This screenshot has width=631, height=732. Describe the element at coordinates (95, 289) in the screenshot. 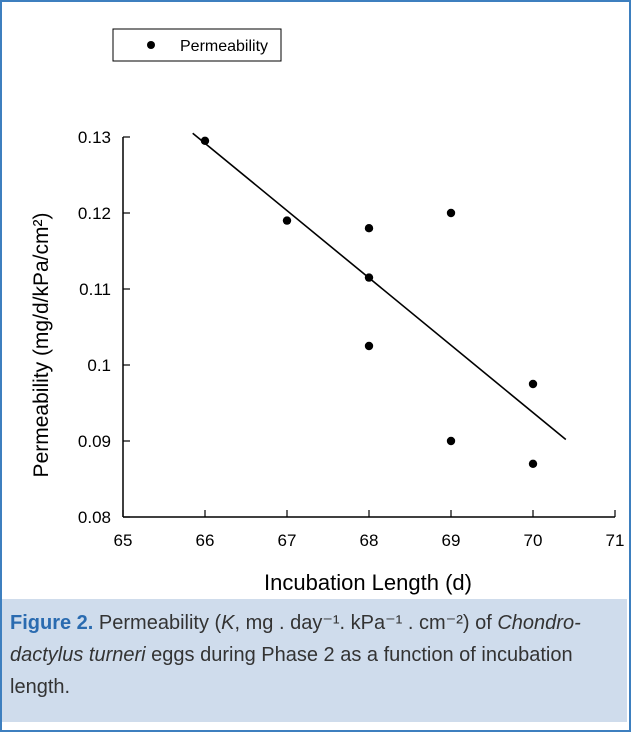

I see `y-tick-label: 0.11` at that location.